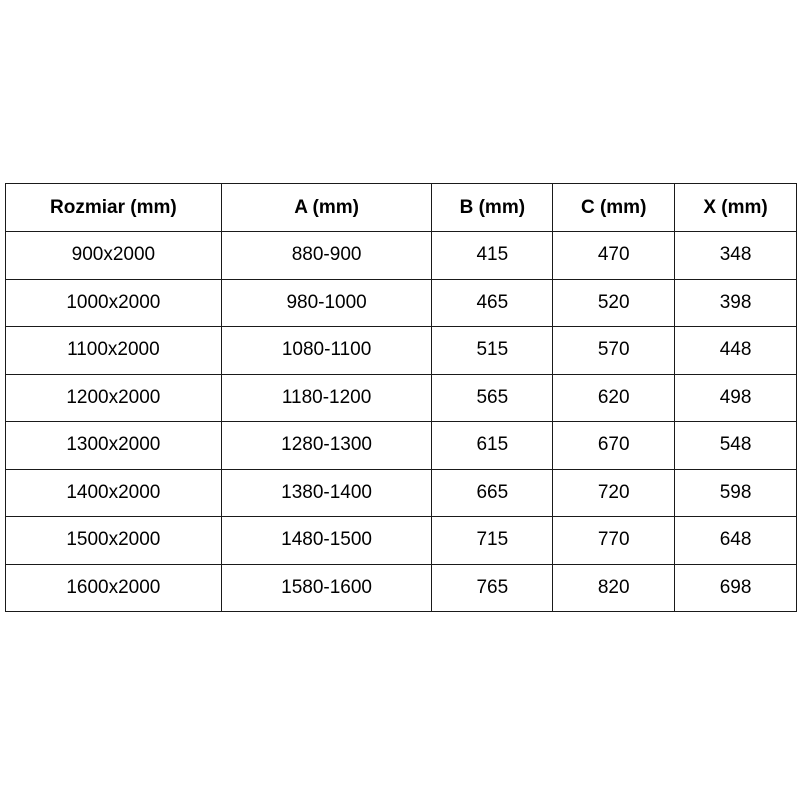 Image resolution: width=800 pixels, height=800 pixels. I want to click on cell-b: 715, so click(492, 540).